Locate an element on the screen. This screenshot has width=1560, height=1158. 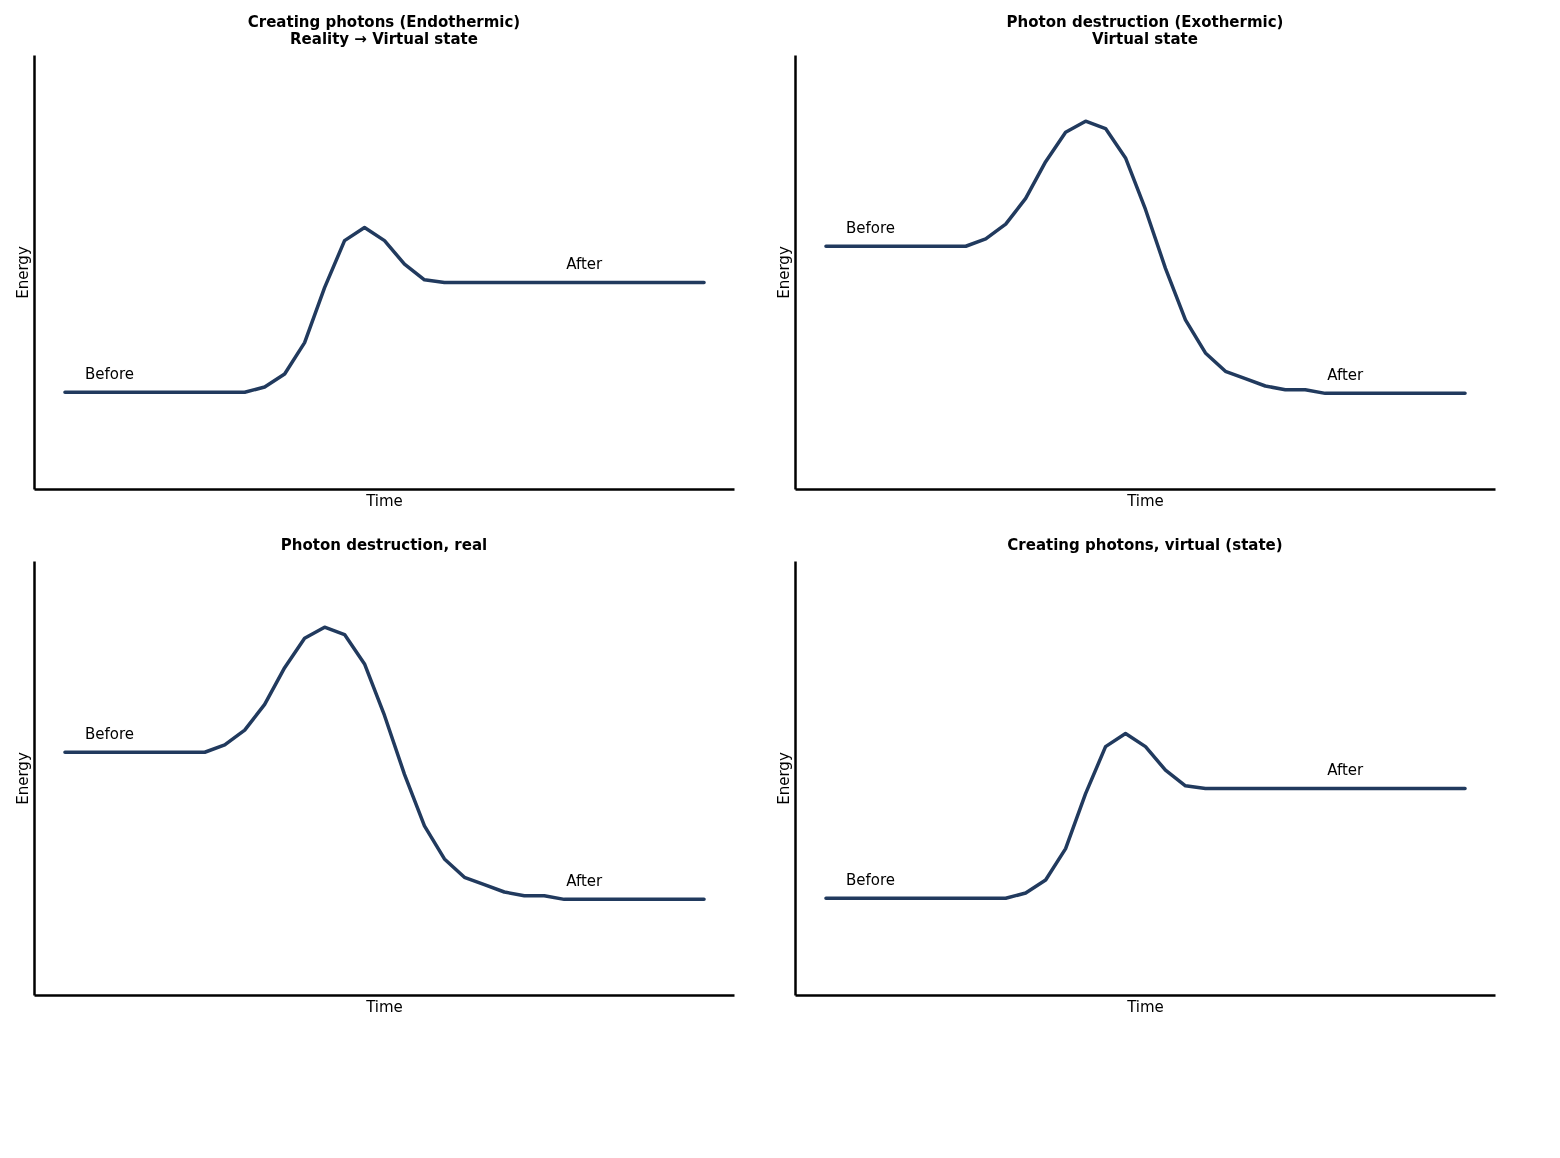
chart-title: Creating photons (Endothermic) Reality → Virtual state is located at coordinates (384, 30).